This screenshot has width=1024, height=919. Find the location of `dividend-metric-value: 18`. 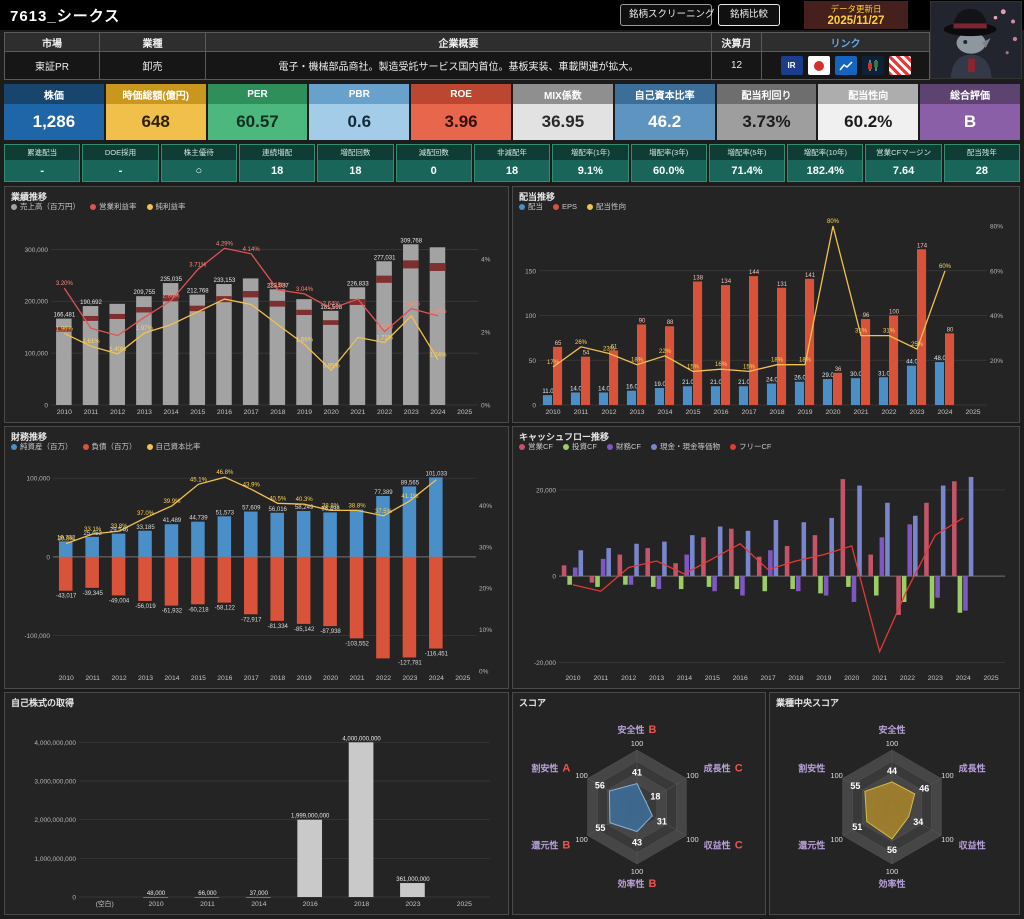

dividend-metric-value: 18 is located at coordinates (355, 170).